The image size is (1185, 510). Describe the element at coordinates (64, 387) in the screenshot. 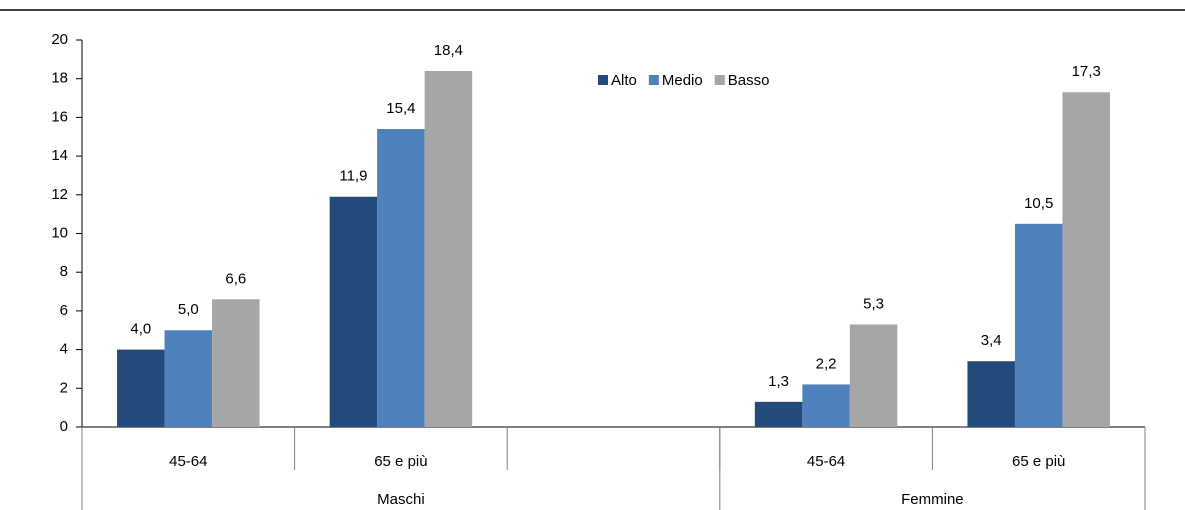

I see `y-tick-label: 2` at that location.